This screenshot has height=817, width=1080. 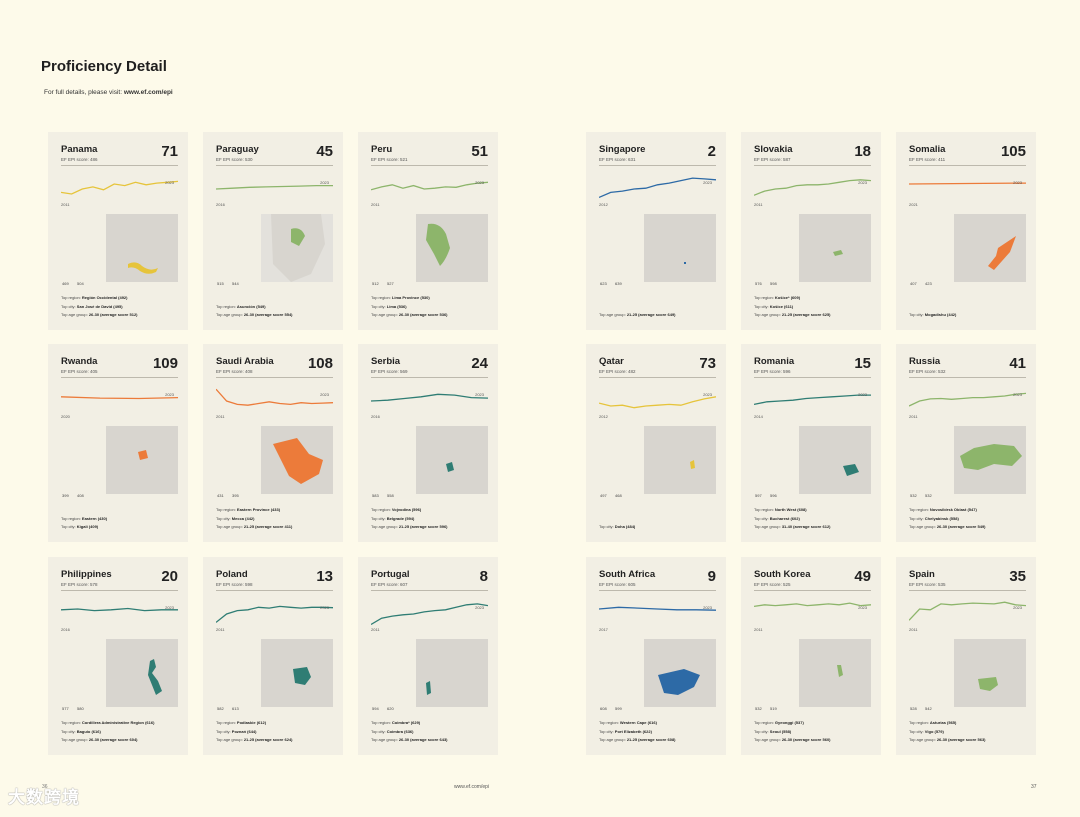 What do you see at coordinates (45, 787) in the screenshot?
I see `page-number-left: 36` at bounding box center [45, 787].